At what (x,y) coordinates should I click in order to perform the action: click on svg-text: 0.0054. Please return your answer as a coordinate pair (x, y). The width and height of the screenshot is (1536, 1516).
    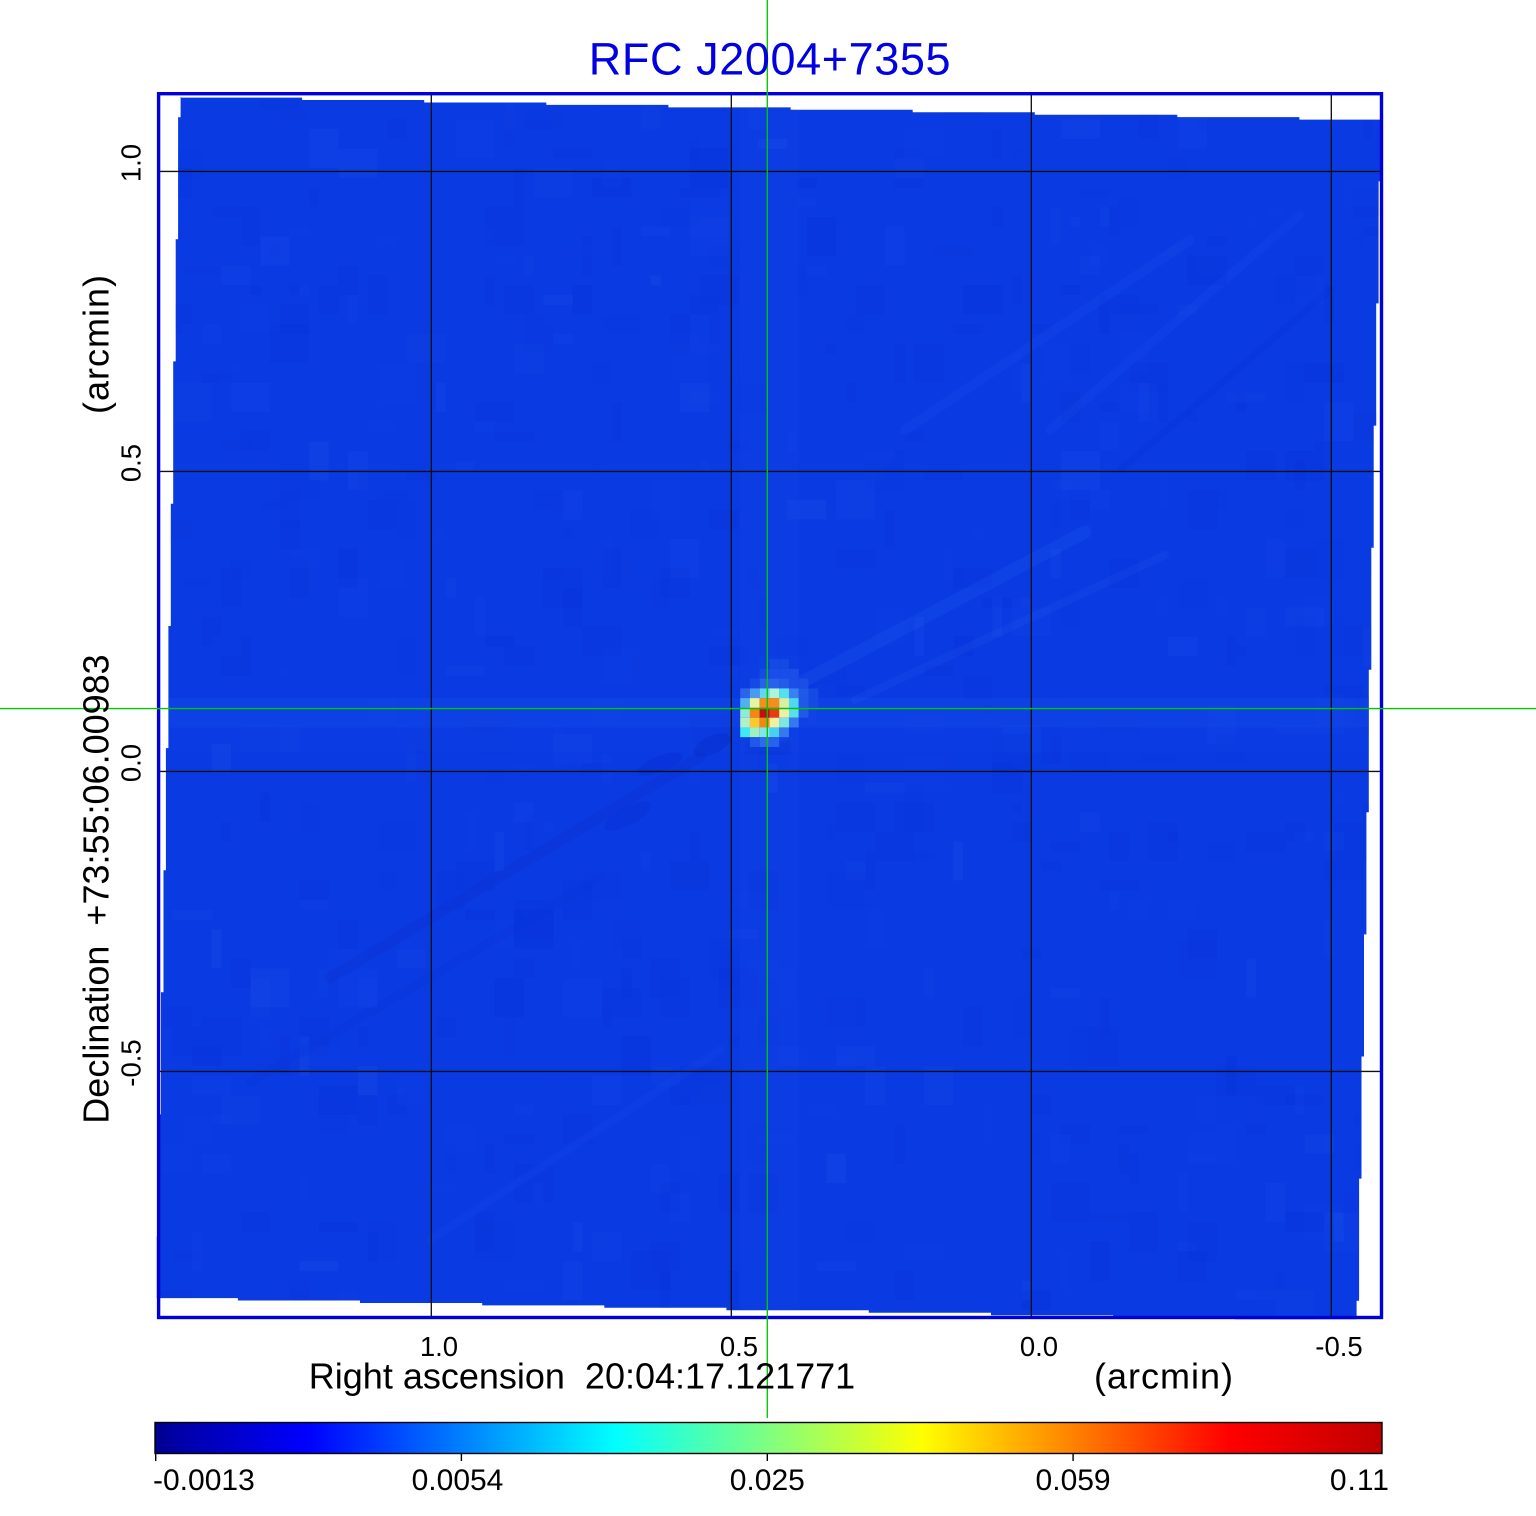
    Looking at the image, I should click on (458, 1480).